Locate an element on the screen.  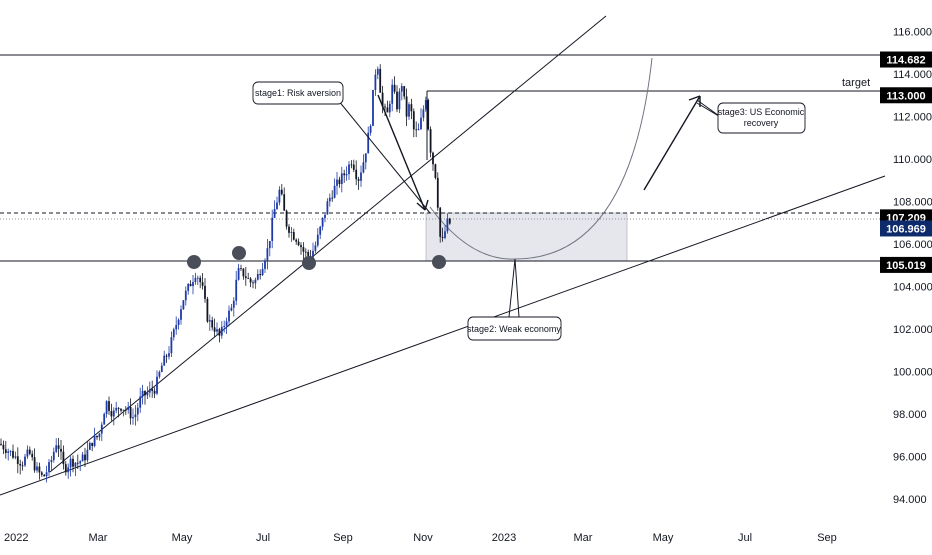
stage2-box is located at coordinates (514, 328).